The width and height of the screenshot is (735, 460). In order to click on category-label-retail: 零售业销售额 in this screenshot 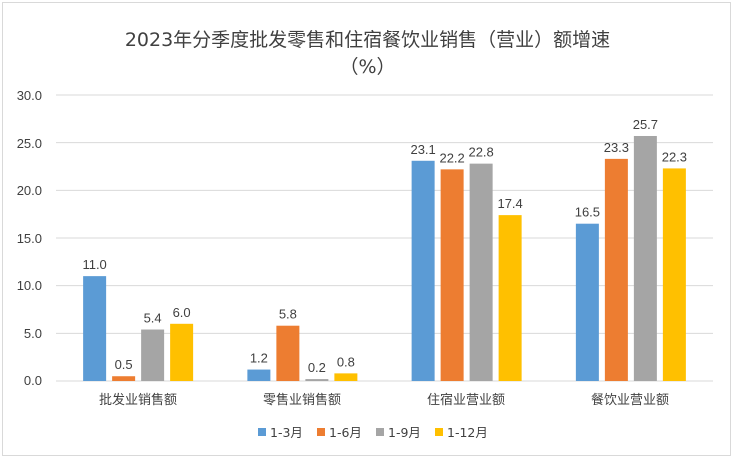, I will do `click(302, 400)`.